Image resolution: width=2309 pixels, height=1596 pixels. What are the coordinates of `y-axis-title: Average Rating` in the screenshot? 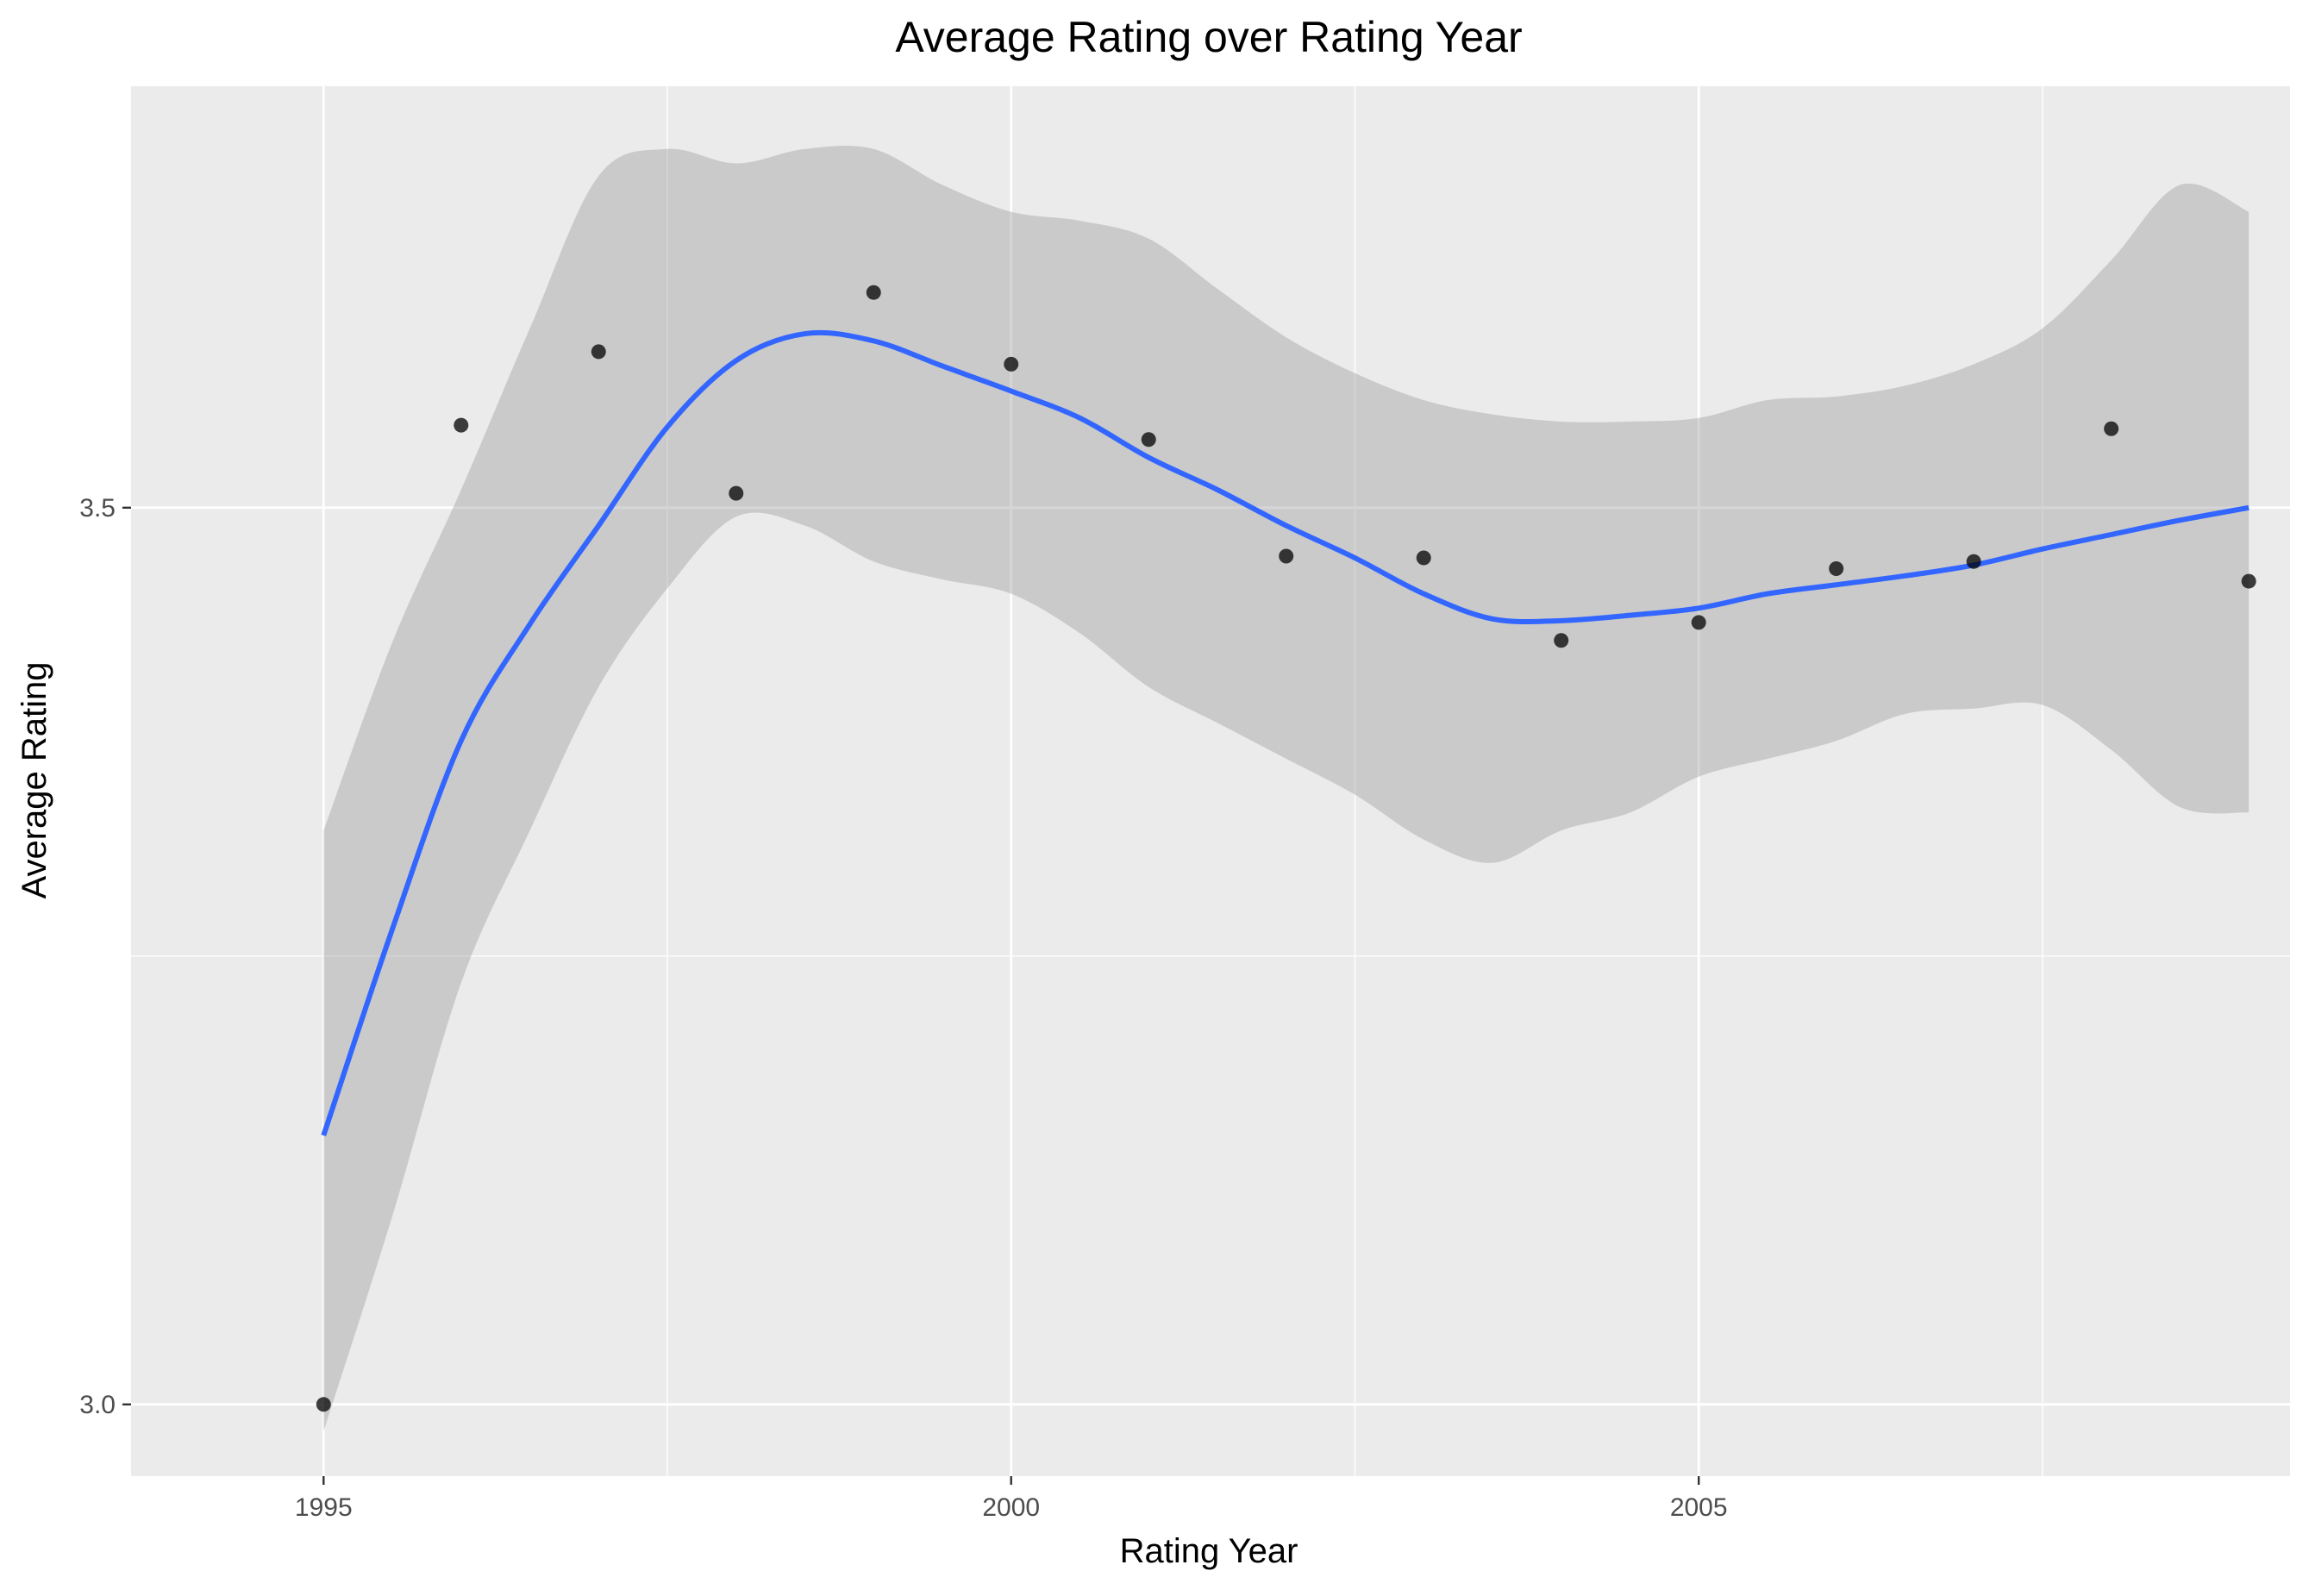 It's located at (35, 780).